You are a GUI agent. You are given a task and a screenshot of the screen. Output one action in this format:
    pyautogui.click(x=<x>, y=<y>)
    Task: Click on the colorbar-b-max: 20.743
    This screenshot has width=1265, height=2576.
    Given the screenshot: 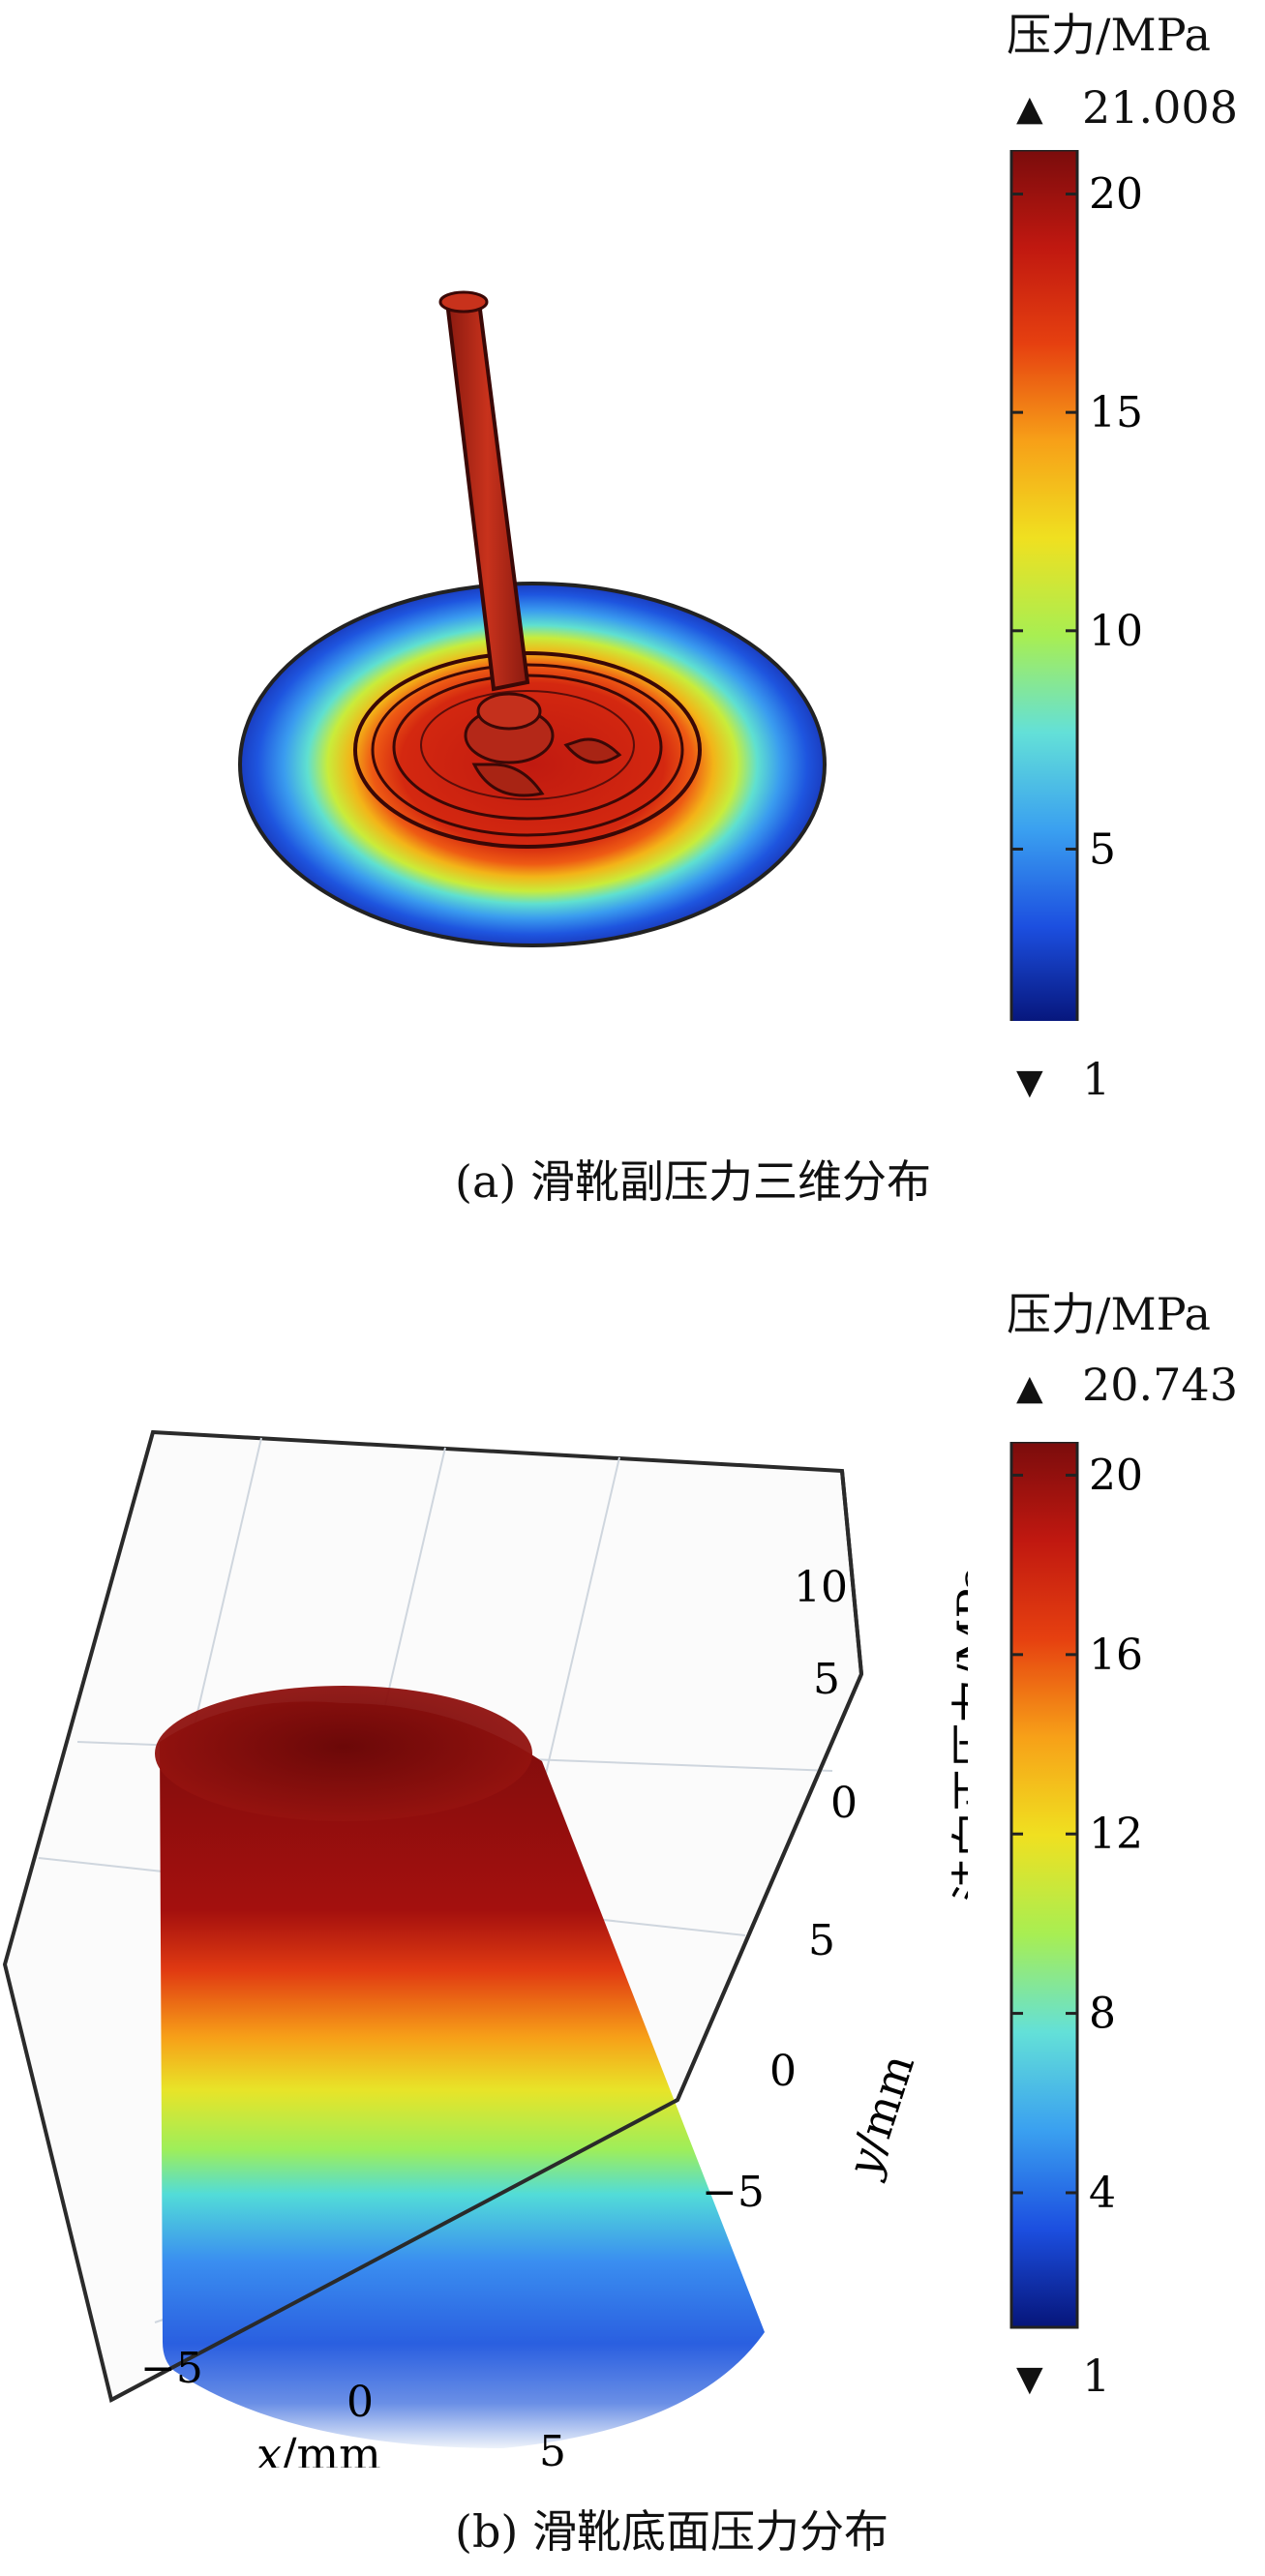 What is the action you would take?
    pyautogui.click(x=1160, y=1385)
    